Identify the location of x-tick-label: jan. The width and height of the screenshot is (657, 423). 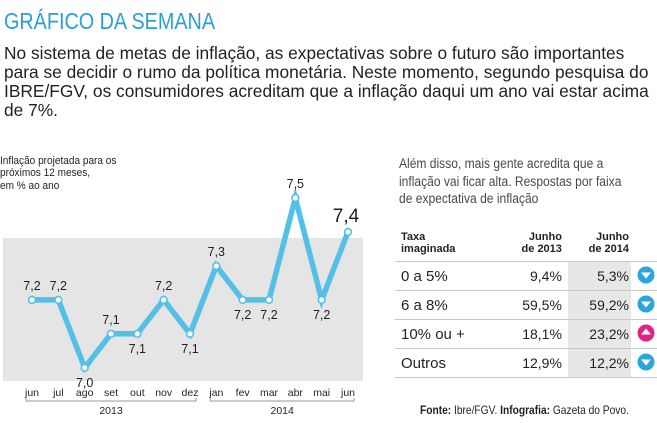
(215, 393).